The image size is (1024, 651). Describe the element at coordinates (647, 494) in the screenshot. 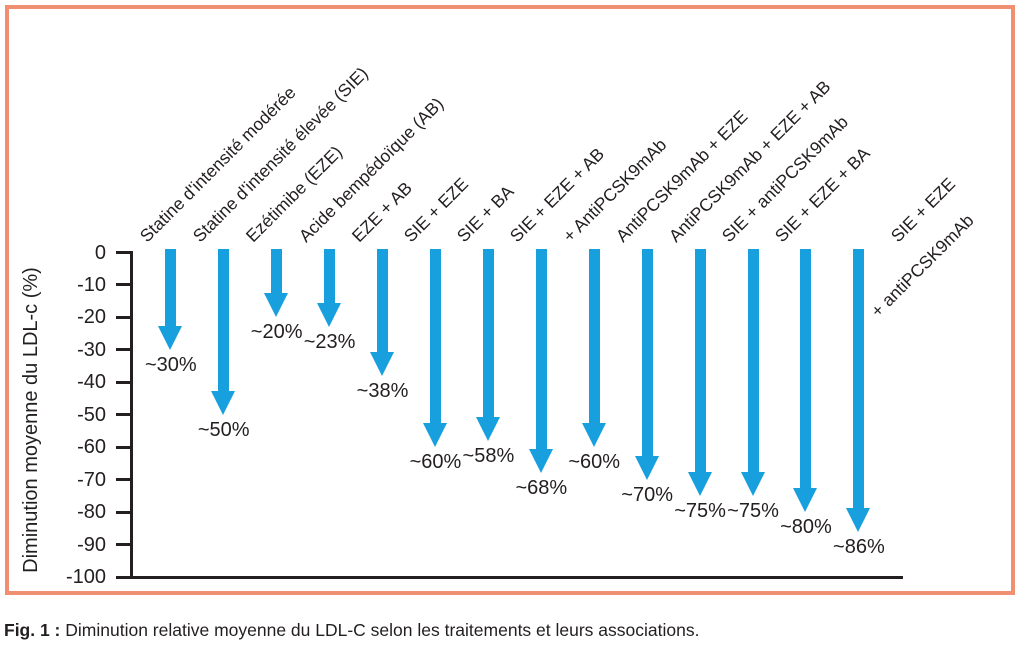

I see `value-label: ~70%` at that location.